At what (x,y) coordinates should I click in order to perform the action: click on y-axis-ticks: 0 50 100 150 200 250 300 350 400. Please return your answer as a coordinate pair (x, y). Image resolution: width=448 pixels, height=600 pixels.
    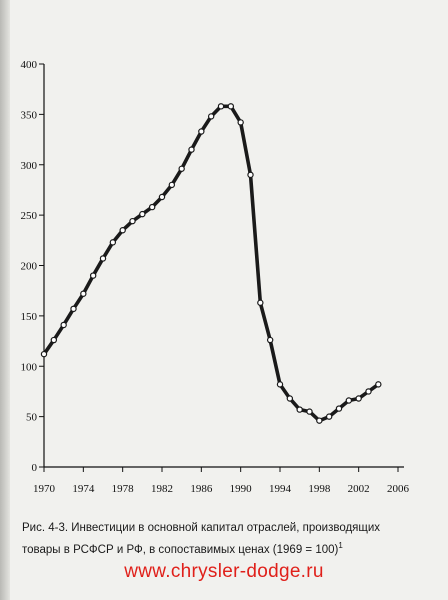
    Looking at the image, I should click on (32, 266).